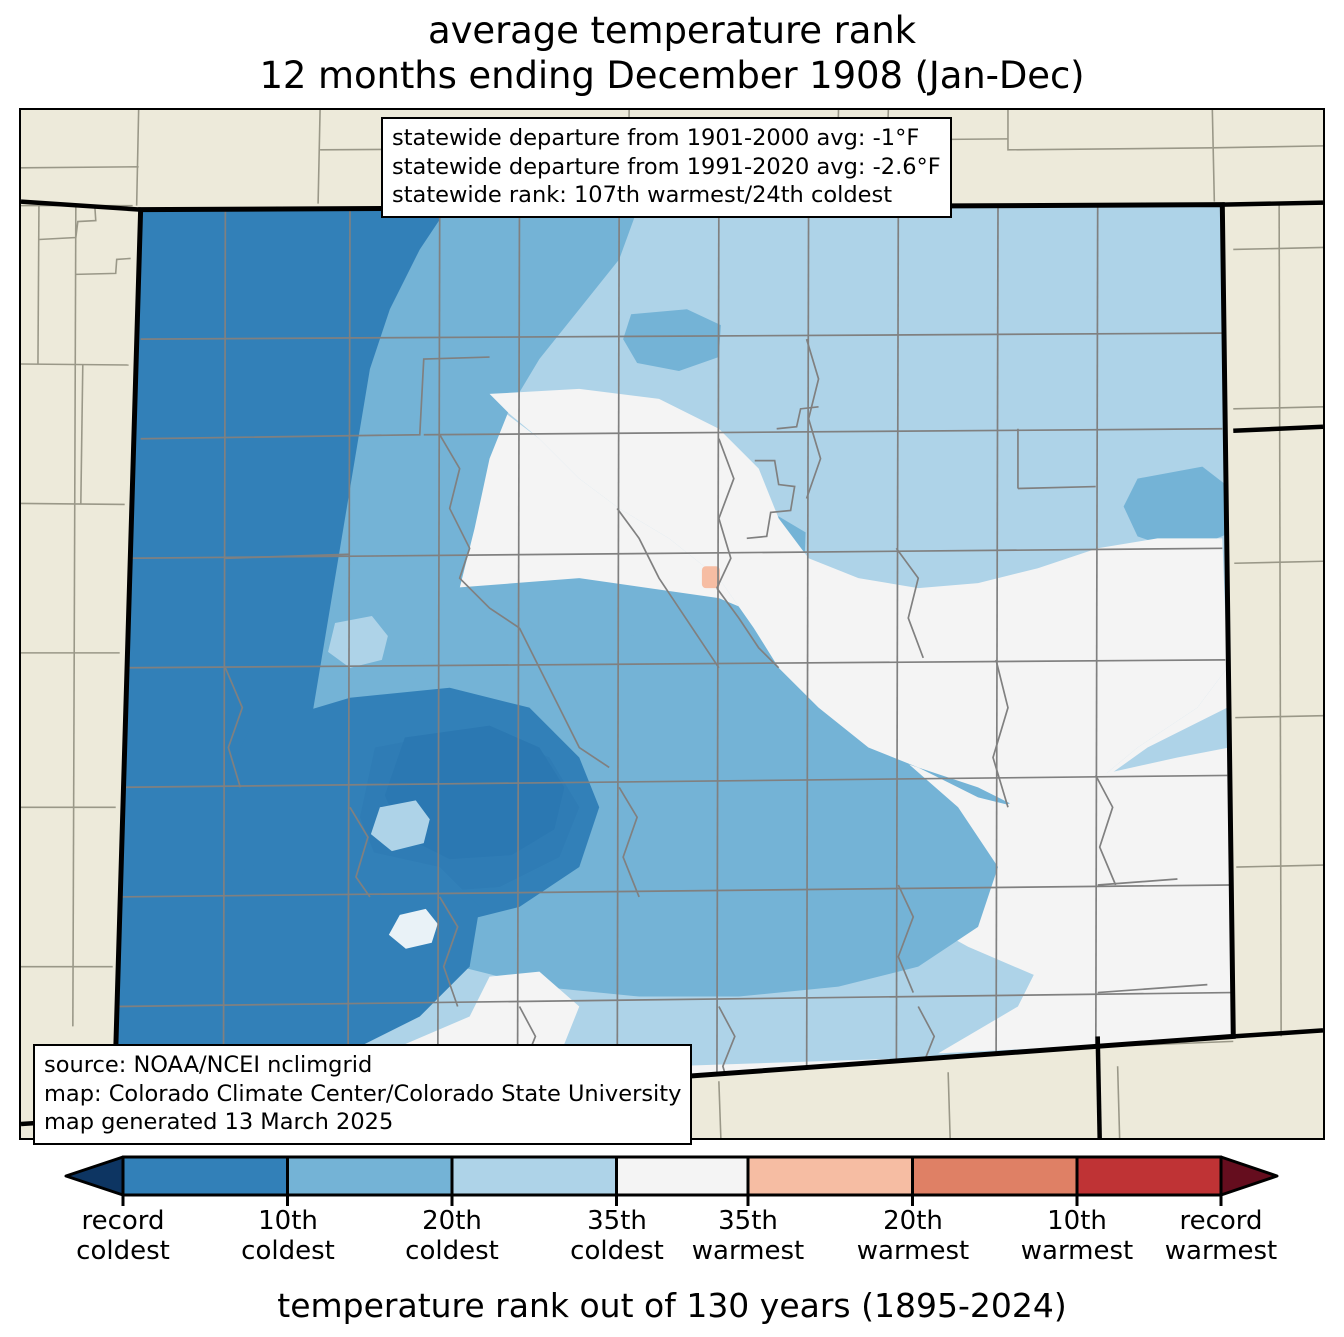 This screenshot has width=1344, height=1337. I want to click on region-near-normal-southeast, so click(1085, 900).